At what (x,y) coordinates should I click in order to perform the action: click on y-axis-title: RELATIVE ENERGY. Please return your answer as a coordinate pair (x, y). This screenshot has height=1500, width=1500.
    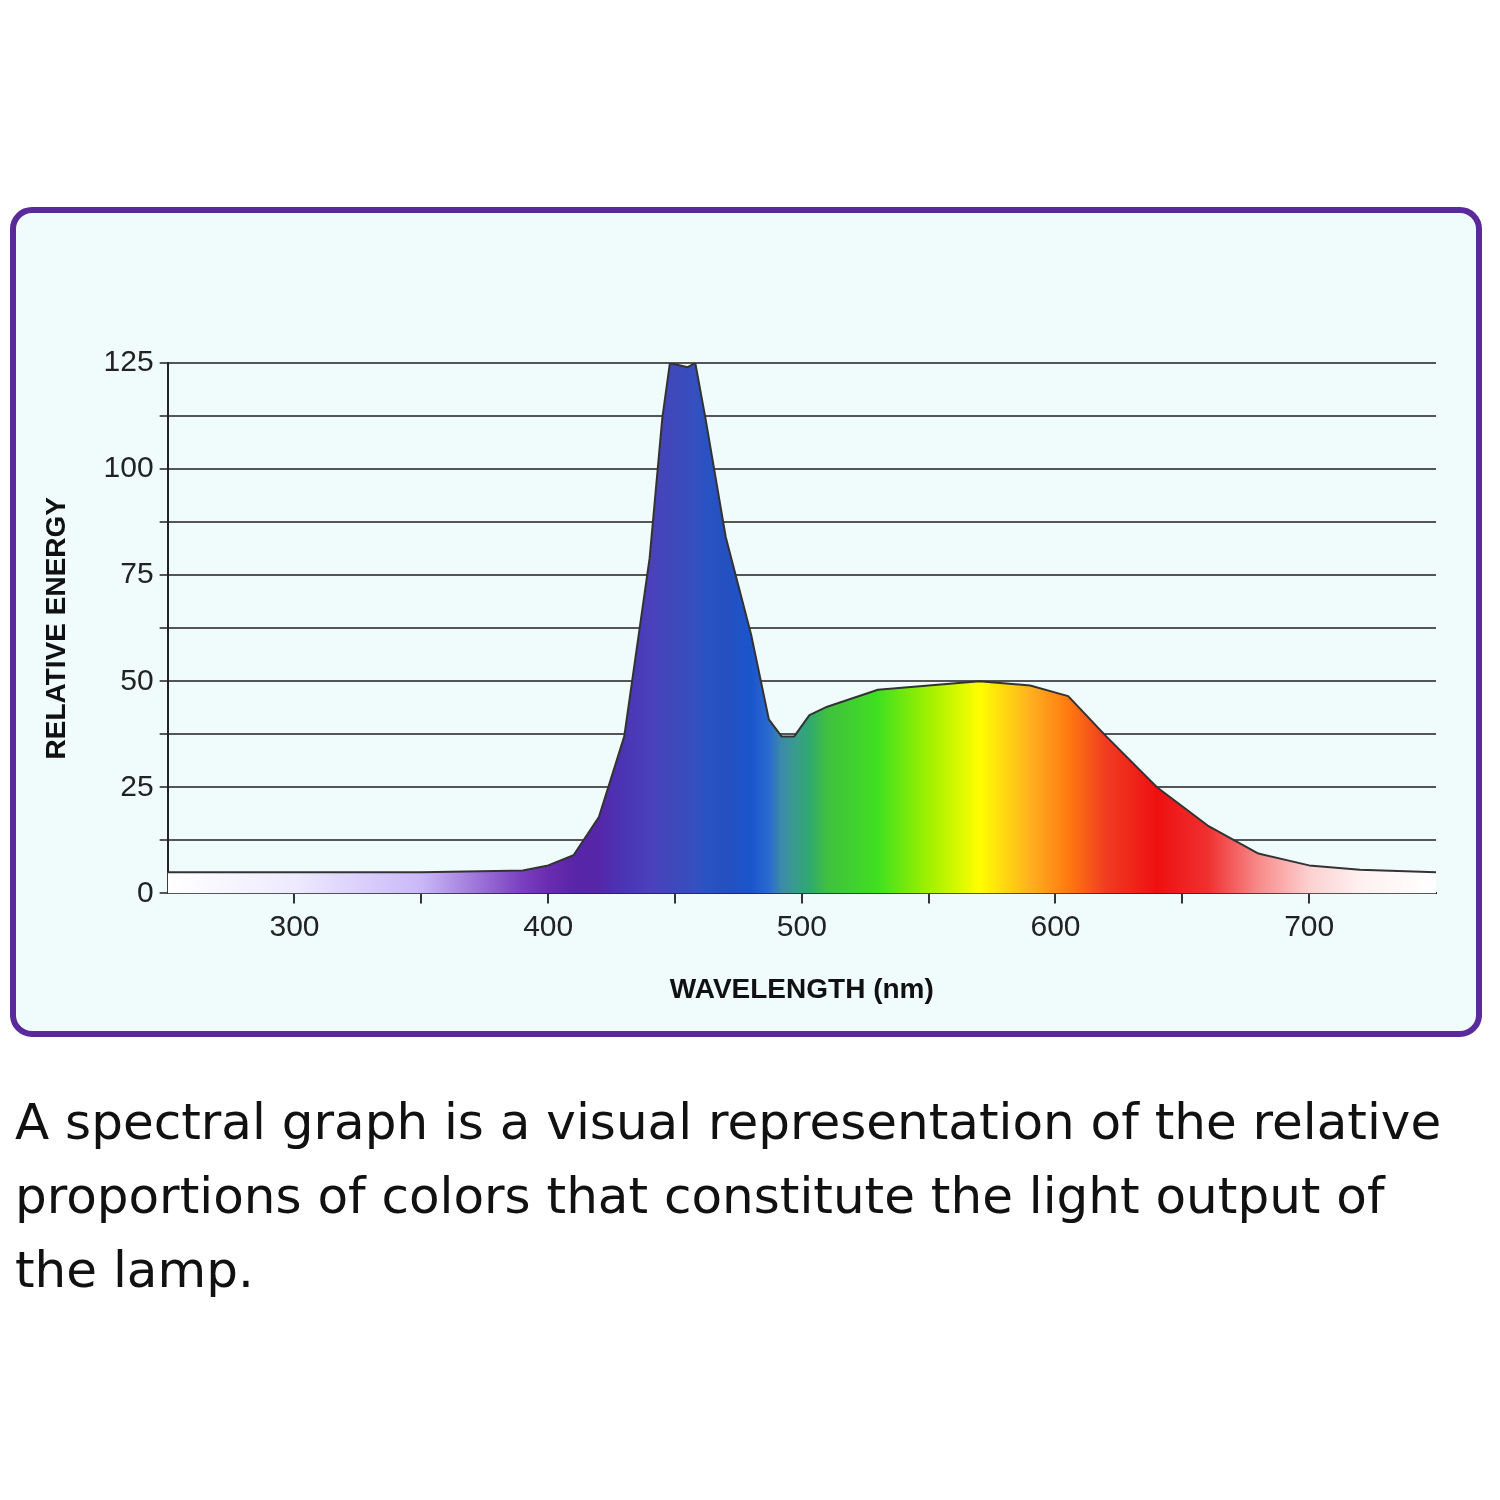
    Looking at the image, I should click on (55, 628).